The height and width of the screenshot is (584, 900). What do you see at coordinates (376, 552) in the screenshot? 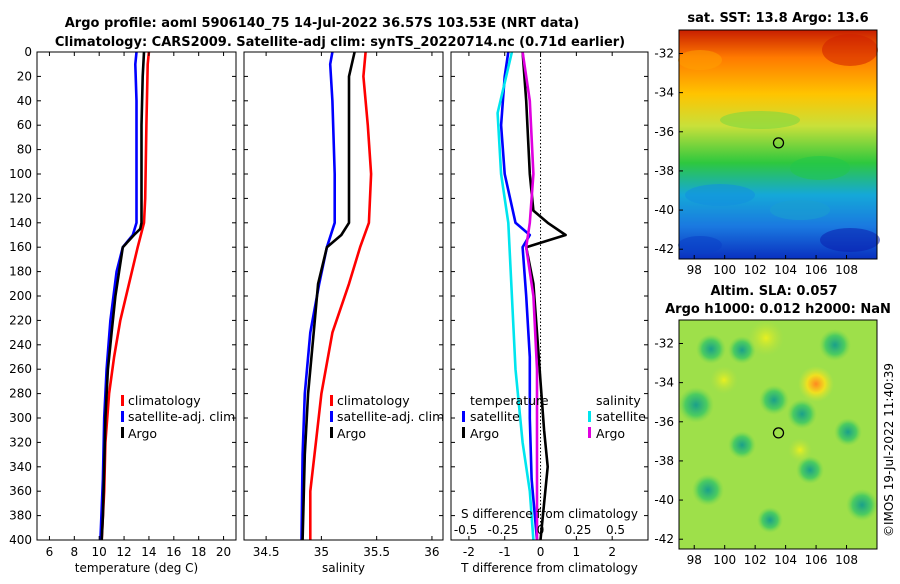
I see `x-tick-label: 35.5` at bounding box center [376, 552].